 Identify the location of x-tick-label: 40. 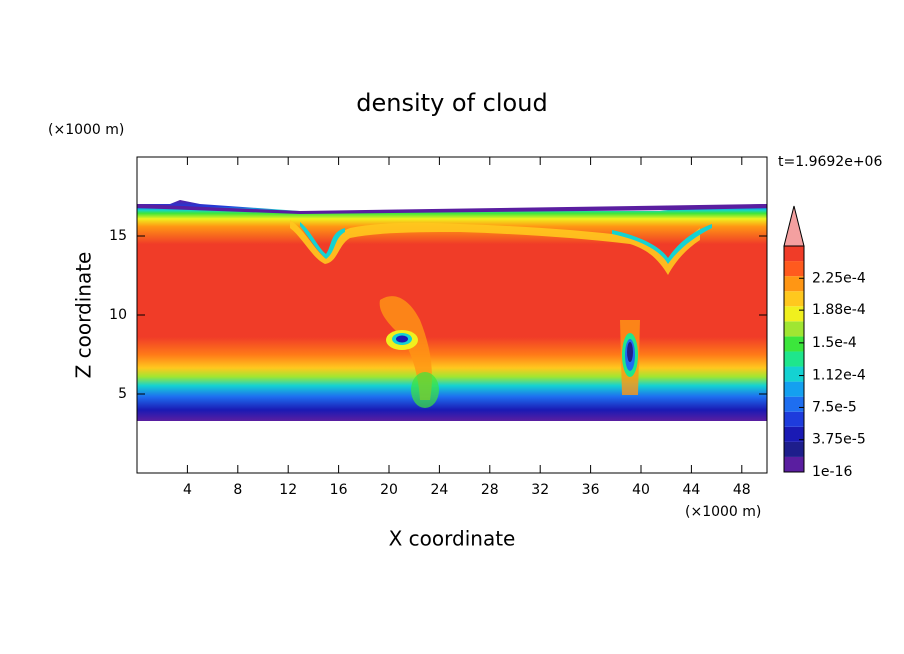
(641, 490).